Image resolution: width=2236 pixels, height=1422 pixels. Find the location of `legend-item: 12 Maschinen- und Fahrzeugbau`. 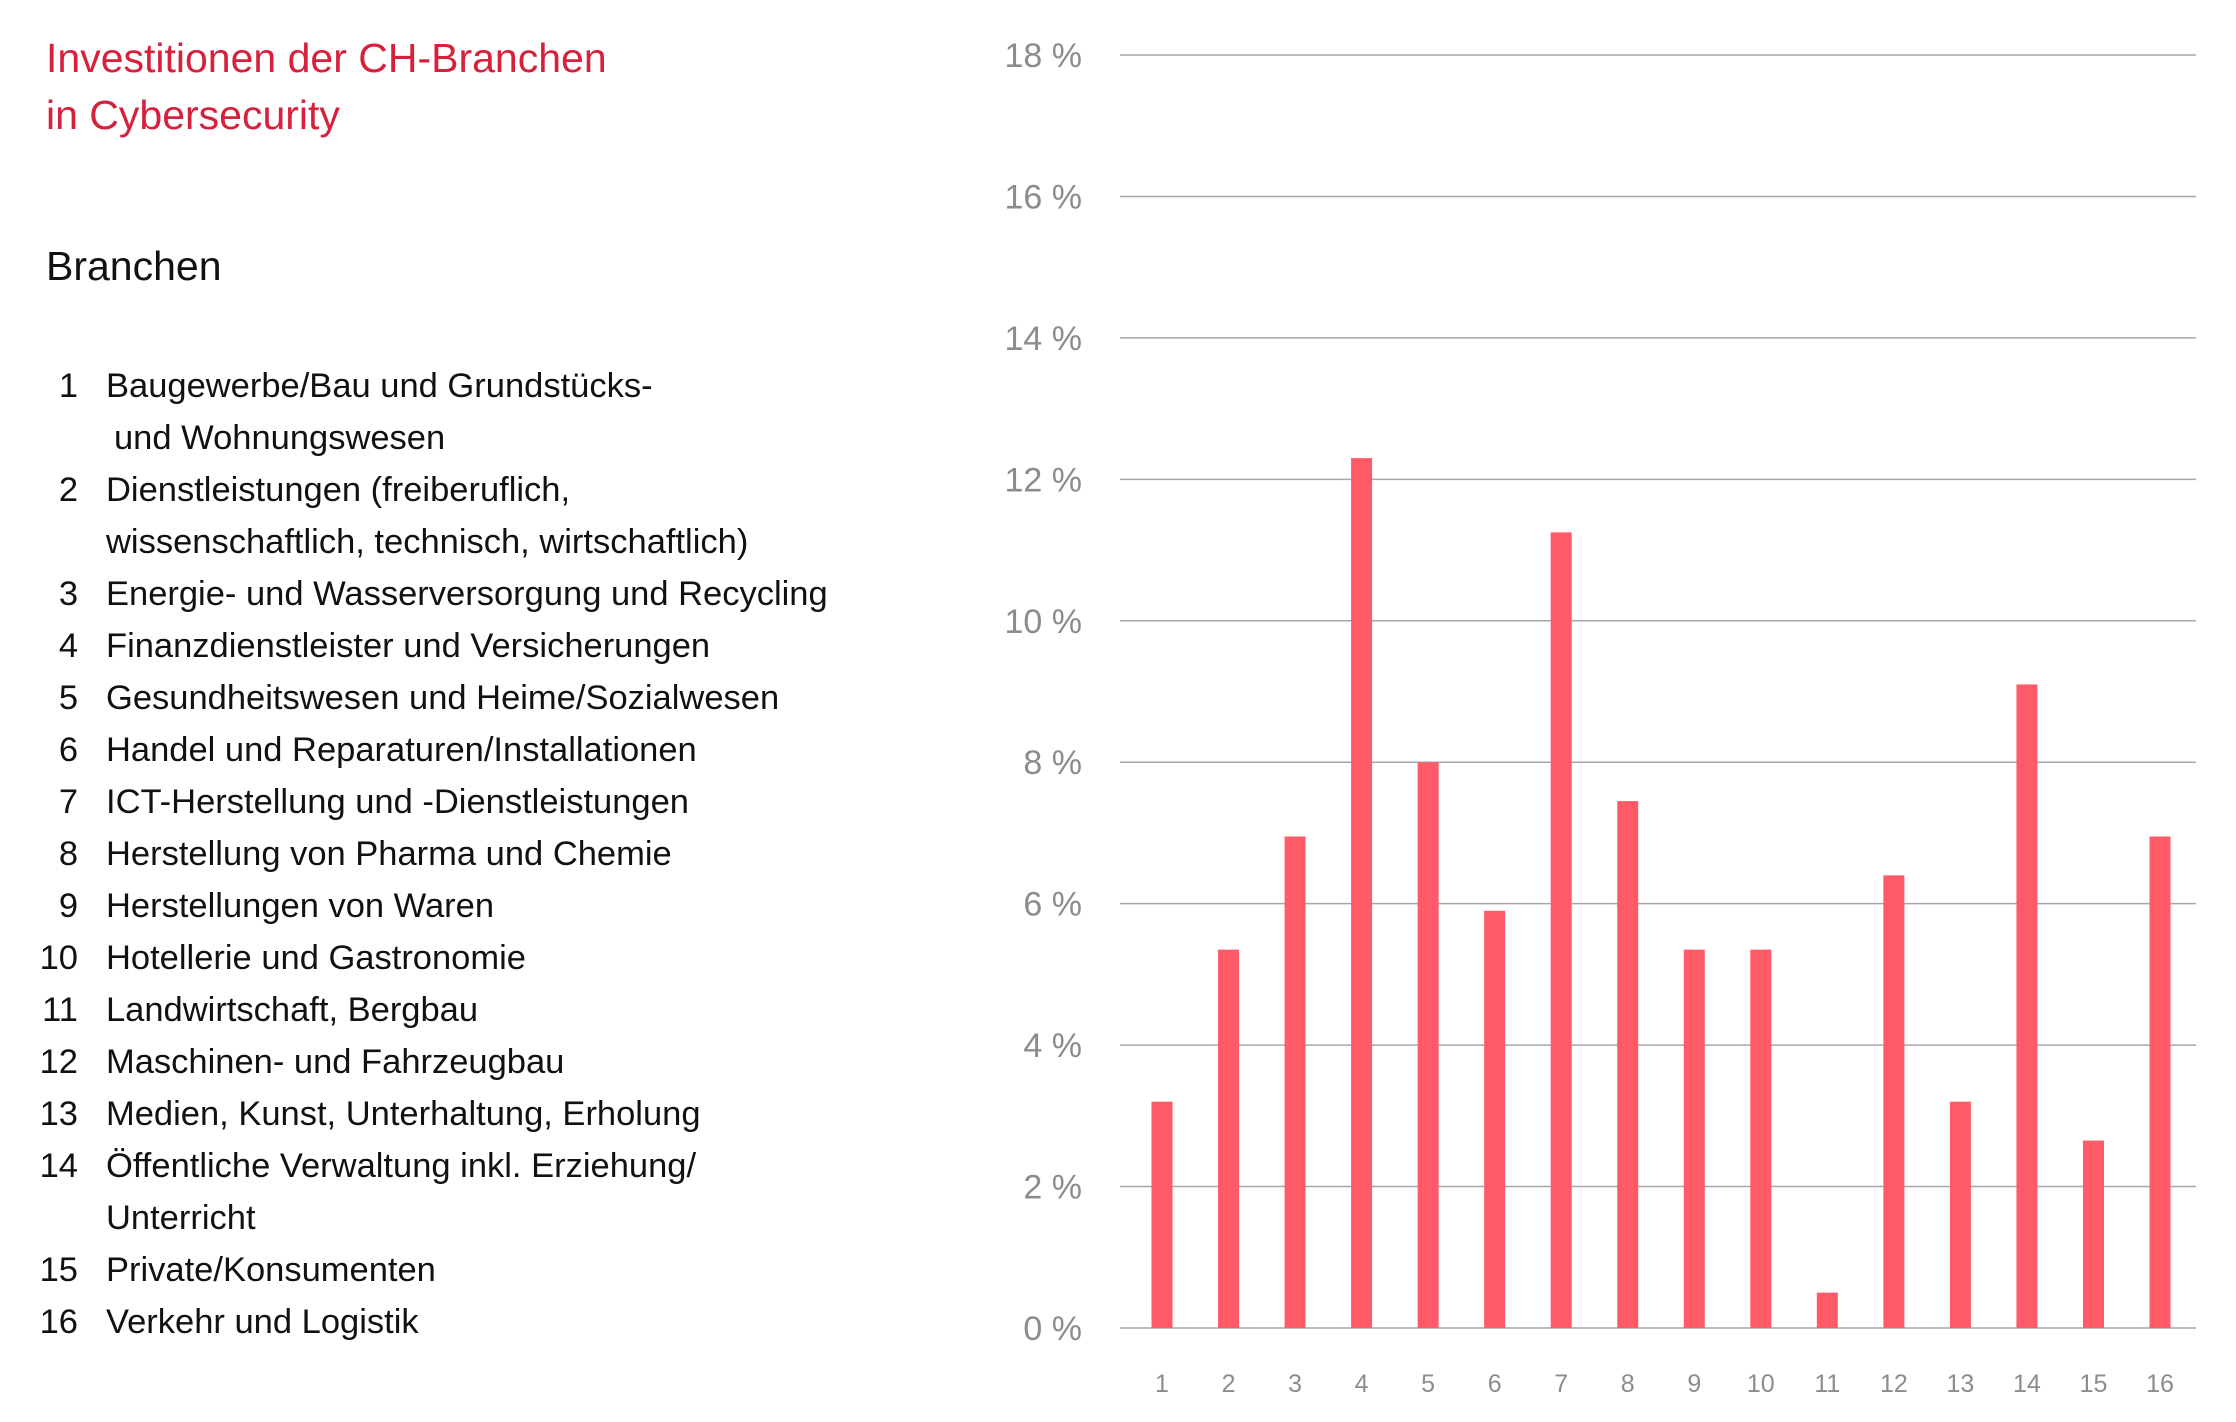

legend-item: 12 Maschinen- und Fahrzeugbau is located at coordinates (480, 1062).